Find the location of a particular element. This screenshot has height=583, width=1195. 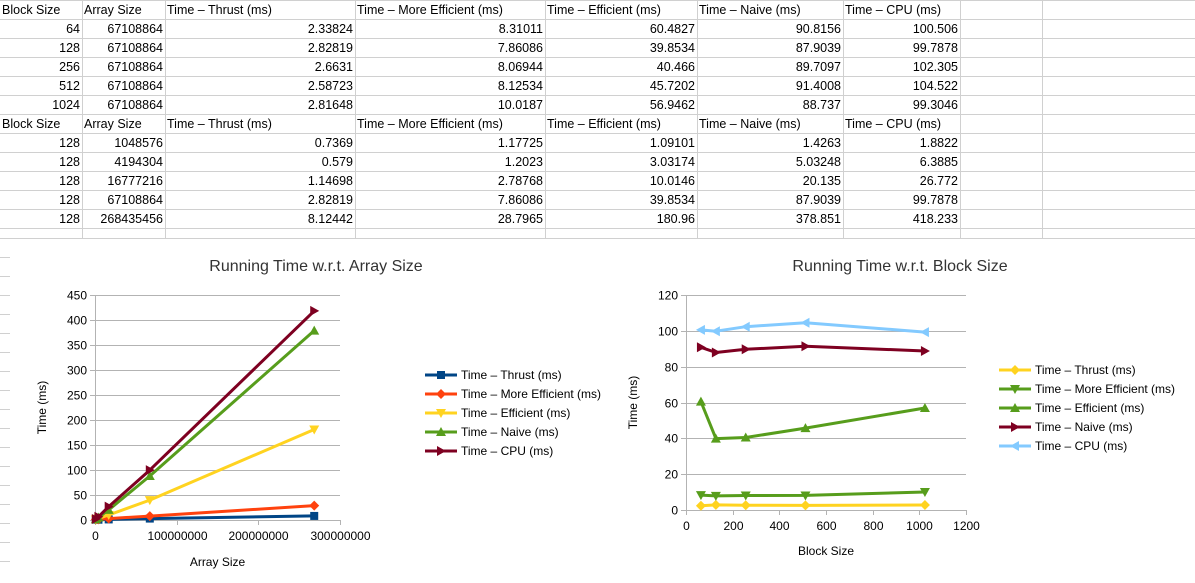

table-cell: 10.0146 is located at coordinates (672, 181).